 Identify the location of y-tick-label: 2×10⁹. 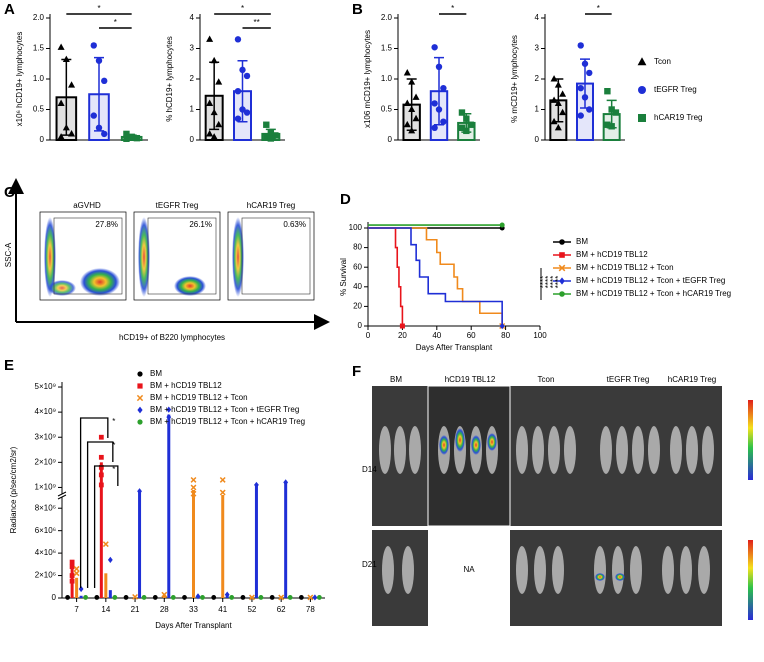
(45, 461).